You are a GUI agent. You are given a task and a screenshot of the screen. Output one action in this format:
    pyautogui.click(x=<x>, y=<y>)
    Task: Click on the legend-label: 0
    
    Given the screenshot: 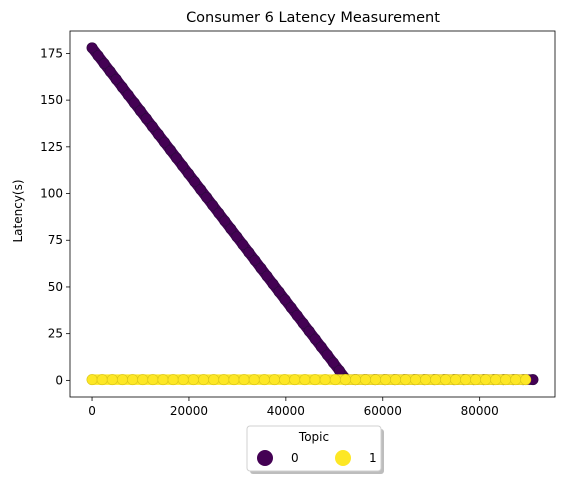 What is the action you would take?
    pyautogui.click(x=295, y=458)
    